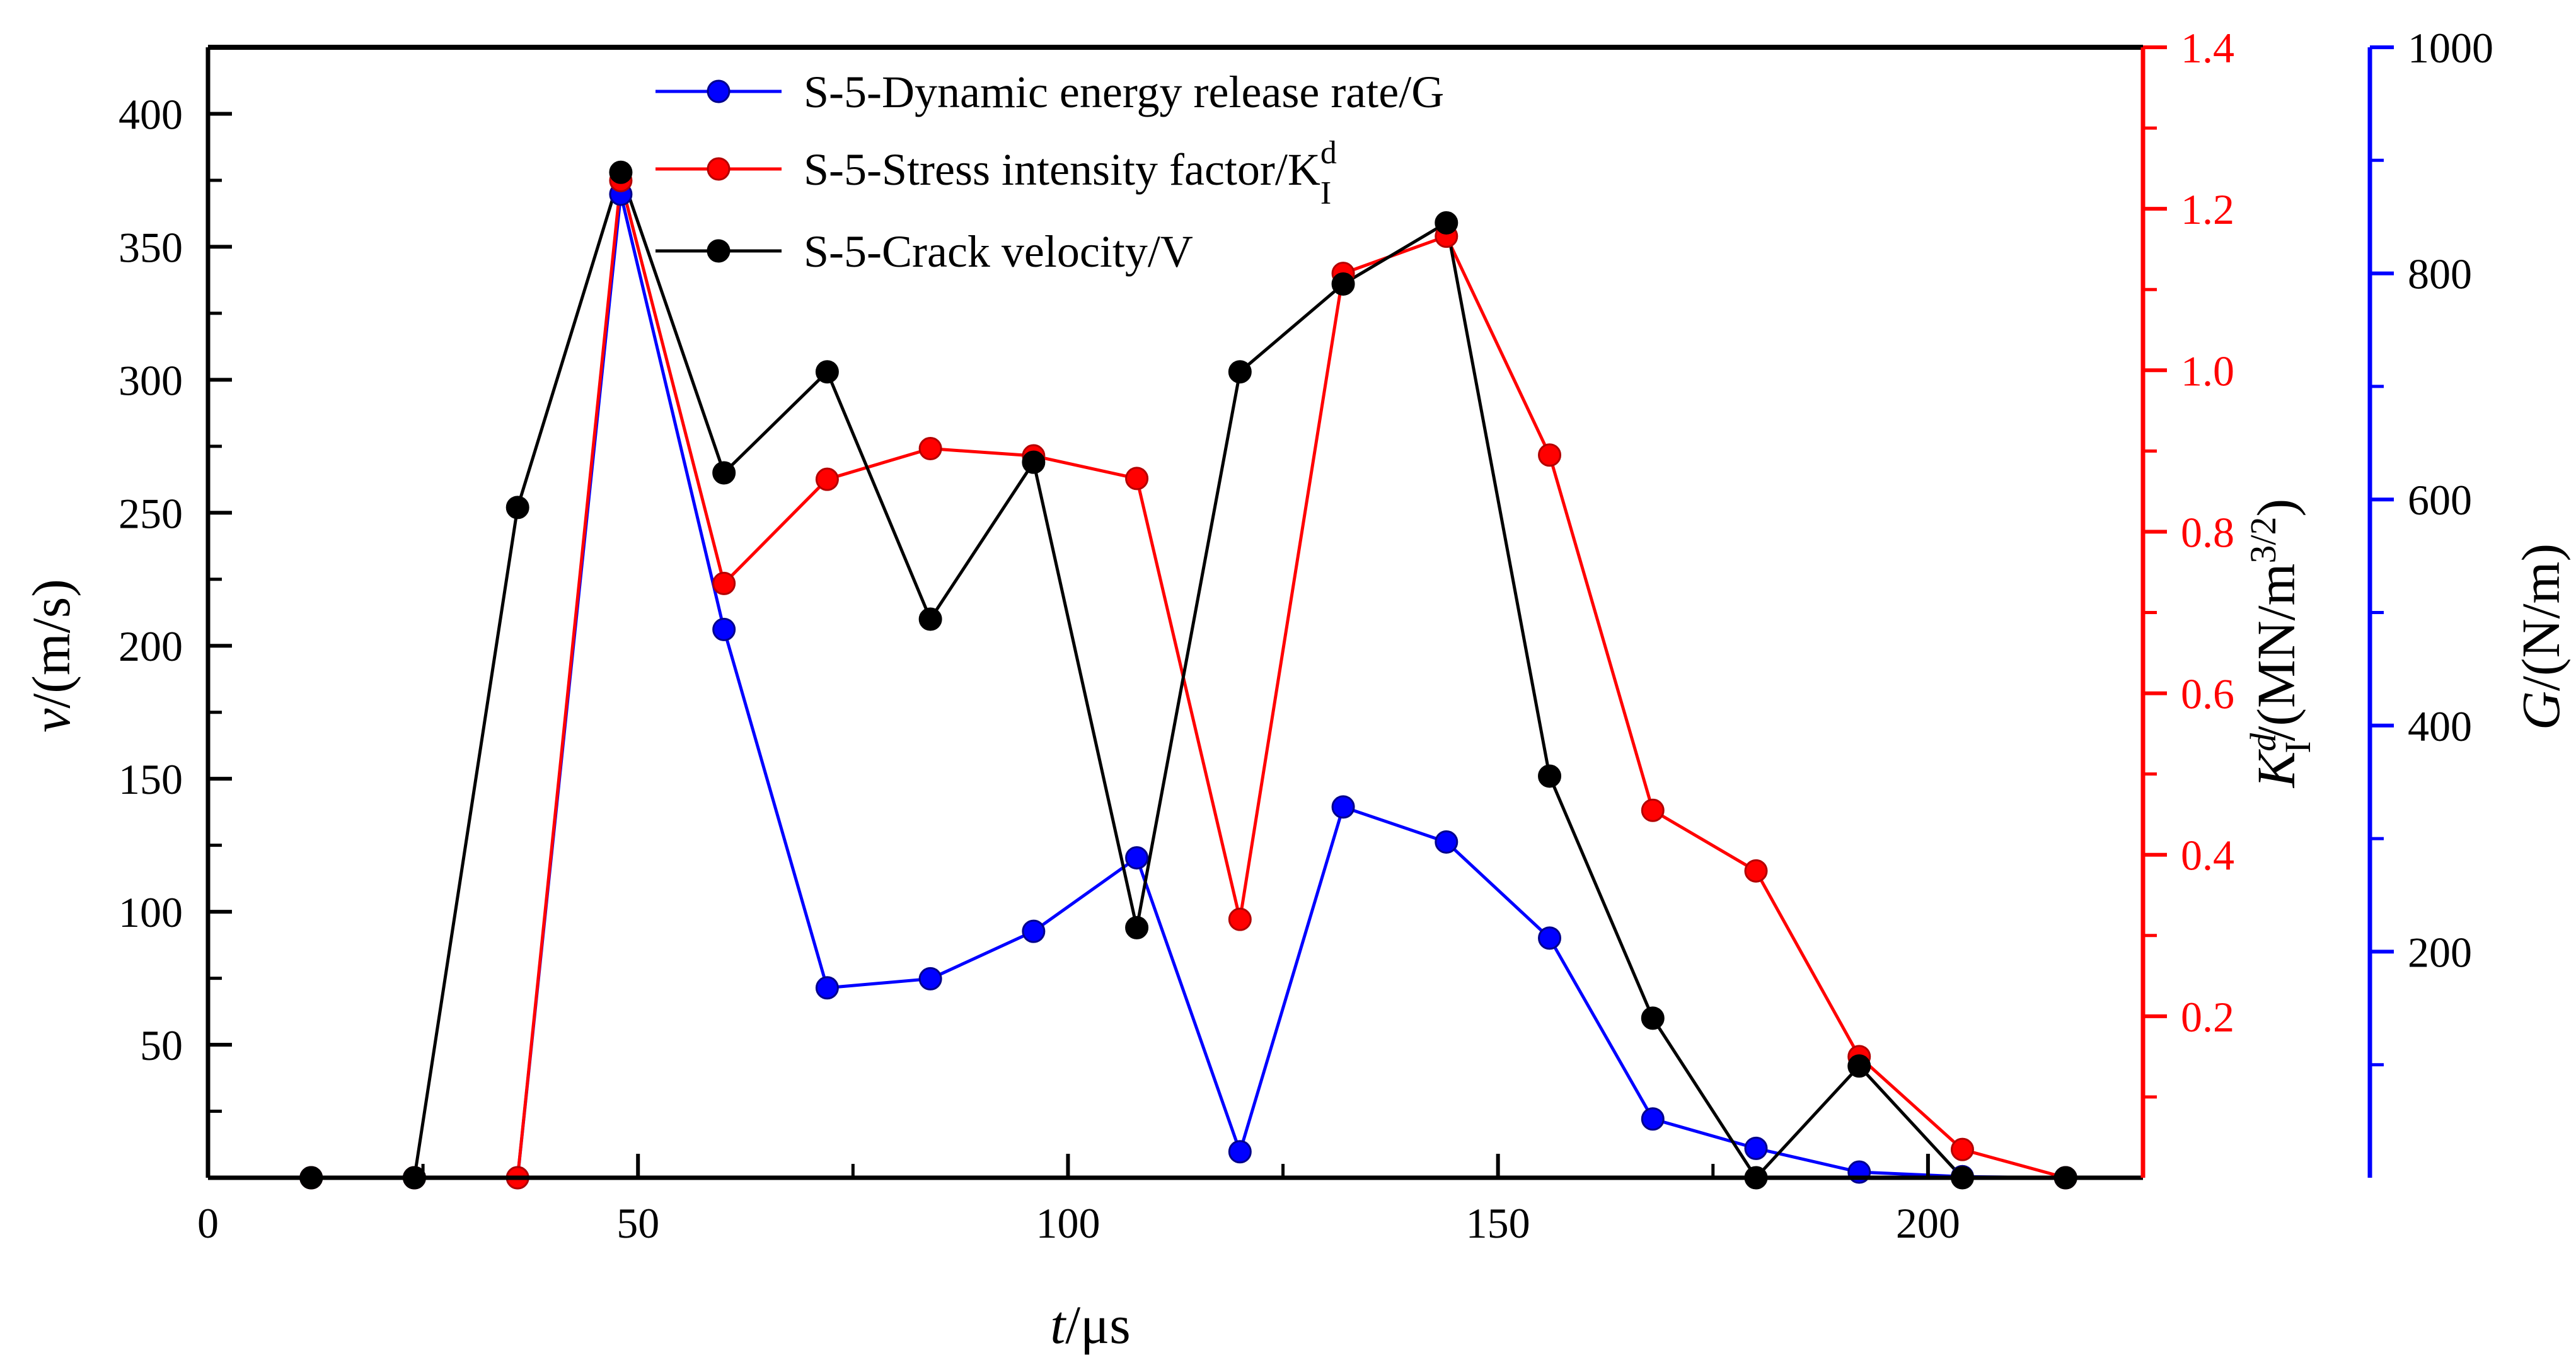  Describe the element at coordinates (2440, 274) in the screenshot. I see `g-tick-label: 800` at that location.